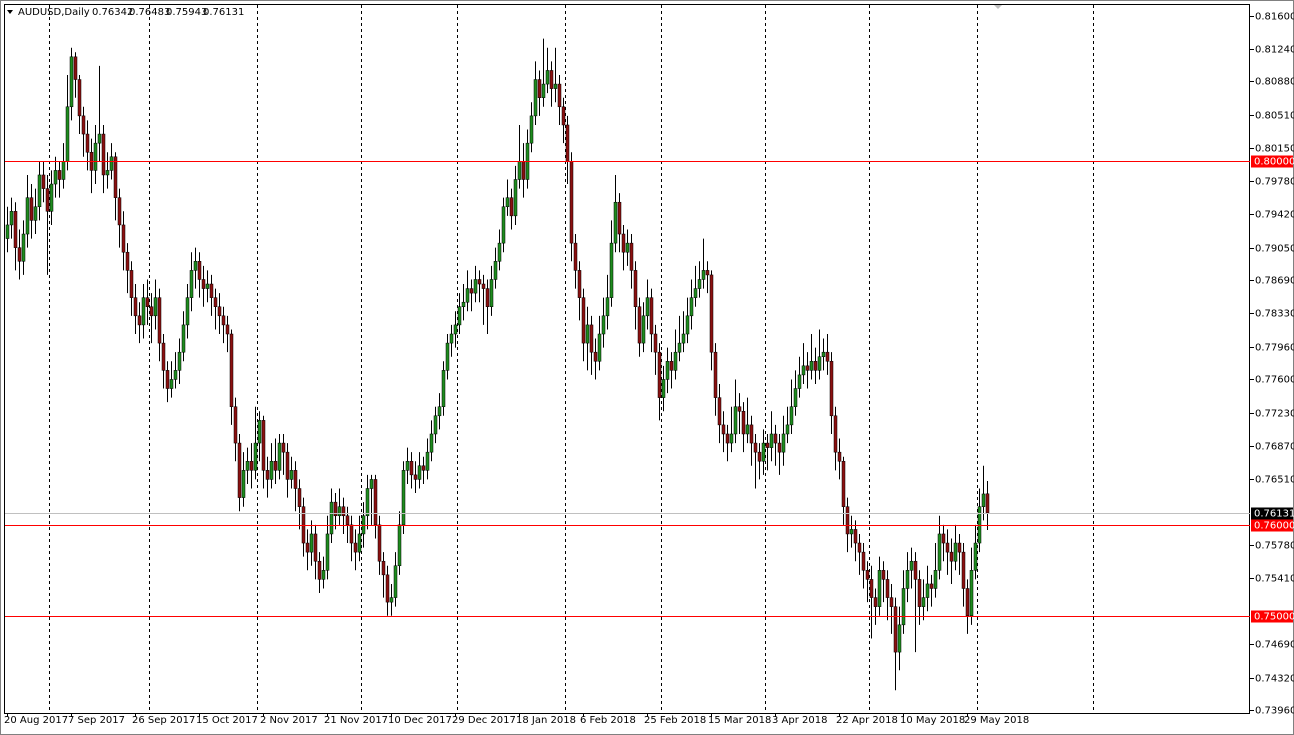 This screenshot has width=1294, height=735. I want to click on y-tick-label: 0.79050, so click(1274, 249).